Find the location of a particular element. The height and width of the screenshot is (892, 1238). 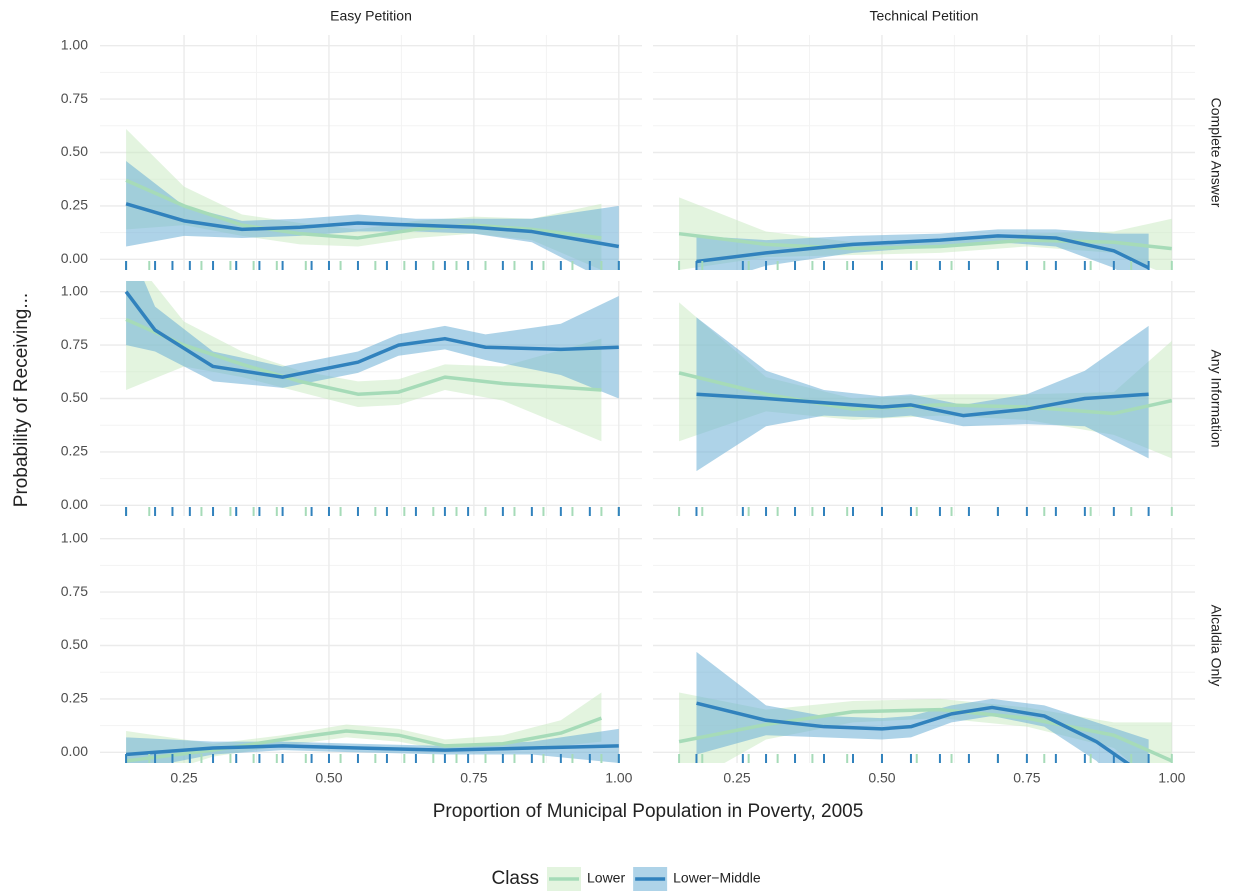

column-strip-label: Easy Petition is located at coordinates (371, 16).